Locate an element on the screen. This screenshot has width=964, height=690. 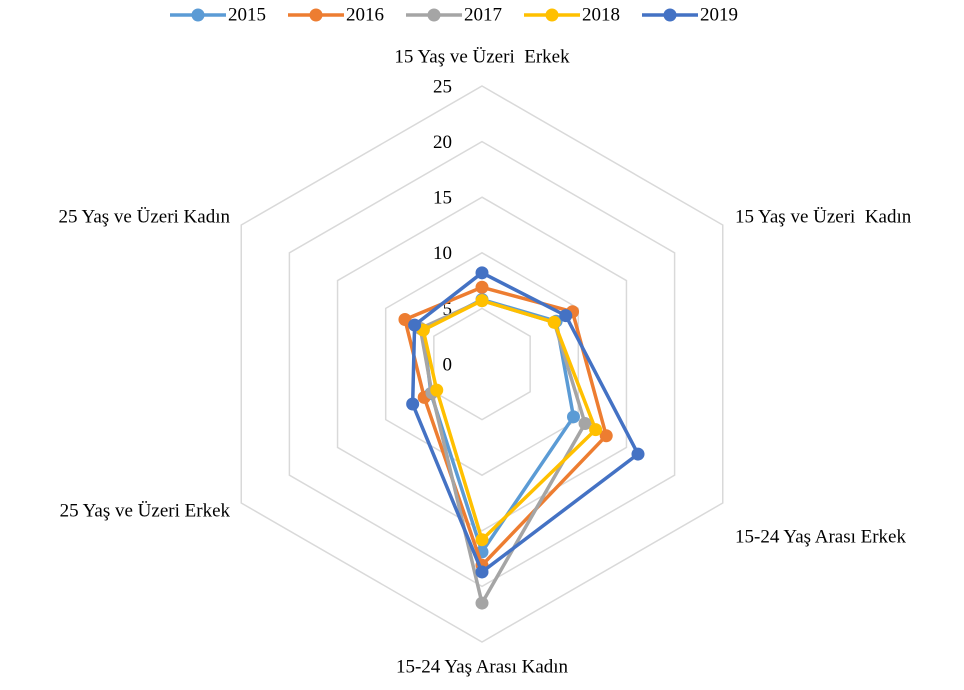
category-label: 25 Yaş ve Üzeri Kadın is located at coordinates (144, 216).